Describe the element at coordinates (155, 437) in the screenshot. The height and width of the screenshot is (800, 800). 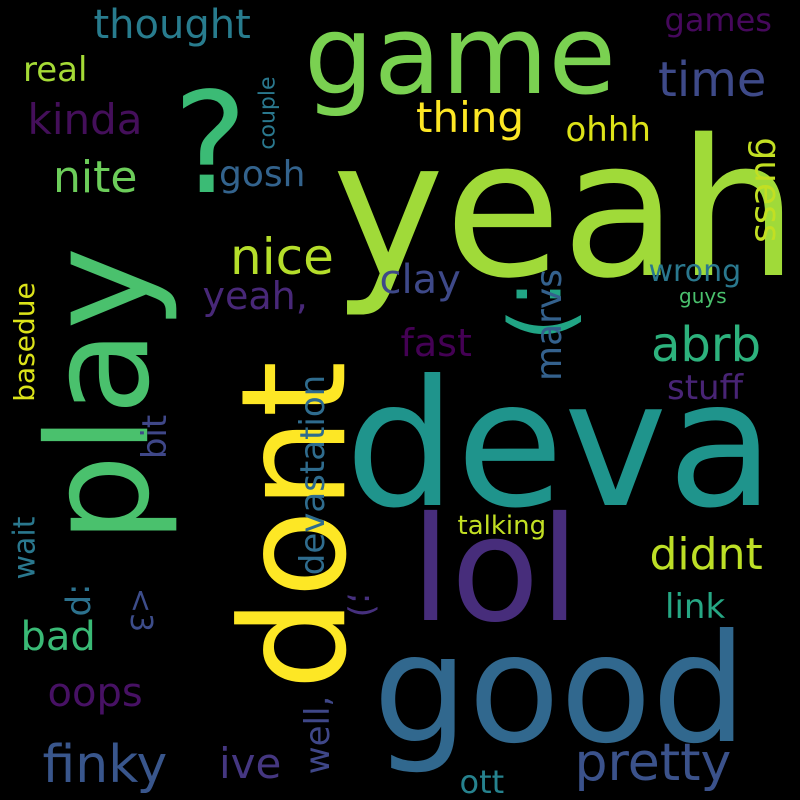
I see `word-bit: bit` at that location.